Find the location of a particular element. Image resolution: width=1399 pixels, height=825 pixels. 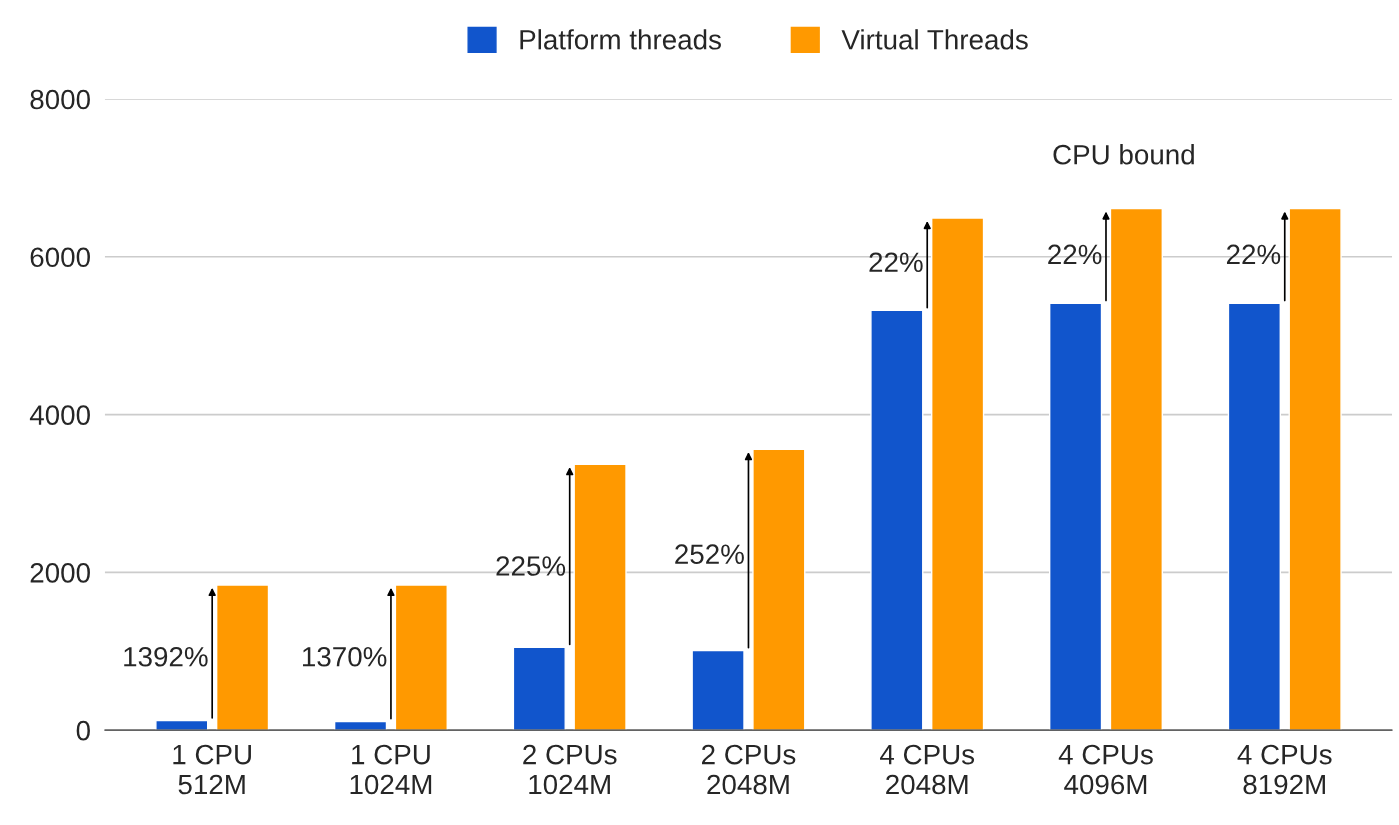

y-tick-label: 6000 is located at coordinates (60, 257).